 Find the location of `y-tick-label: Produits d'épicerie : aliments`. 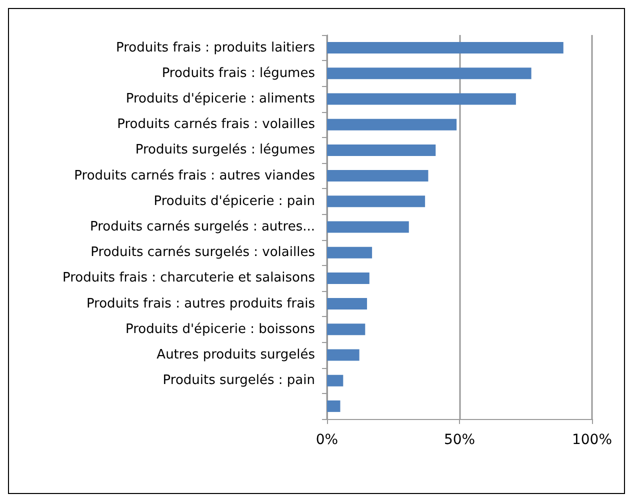

y-tick-label: Produits d'épicerie : aliments is located at coordinates (221, 99).